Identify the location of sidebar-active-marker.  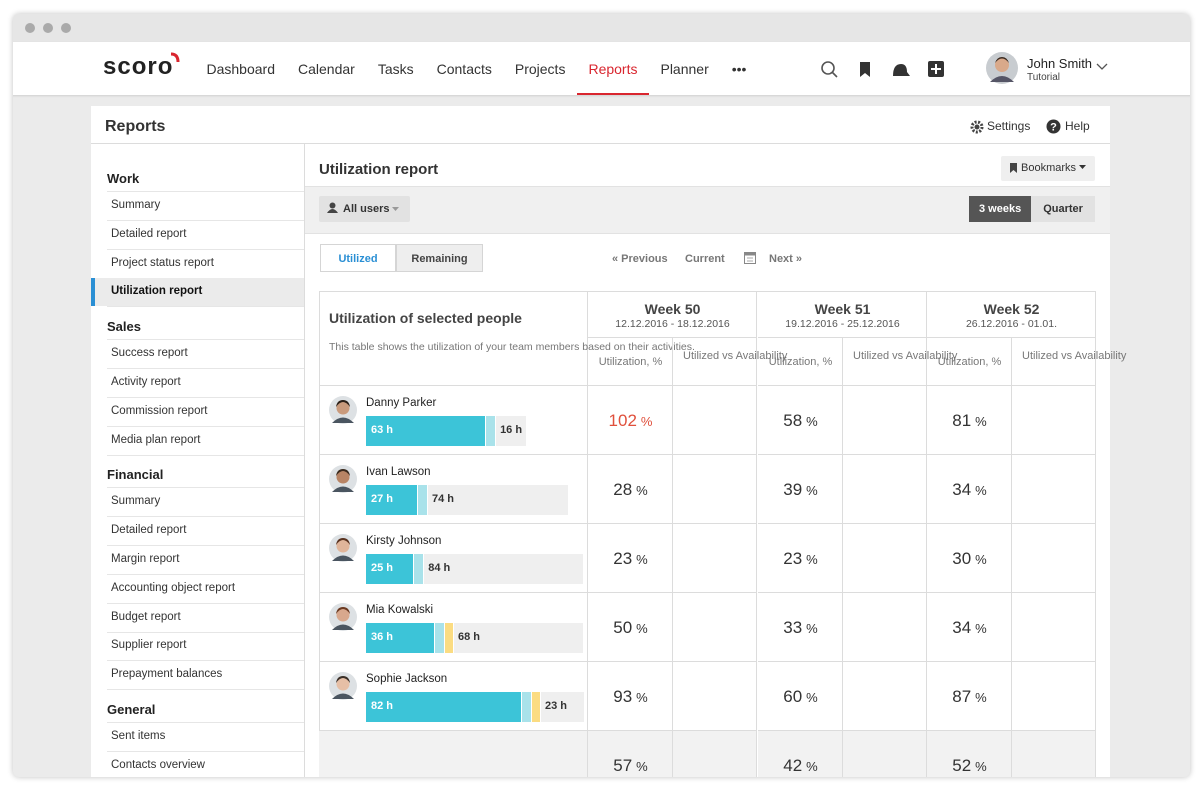
(93, 292).